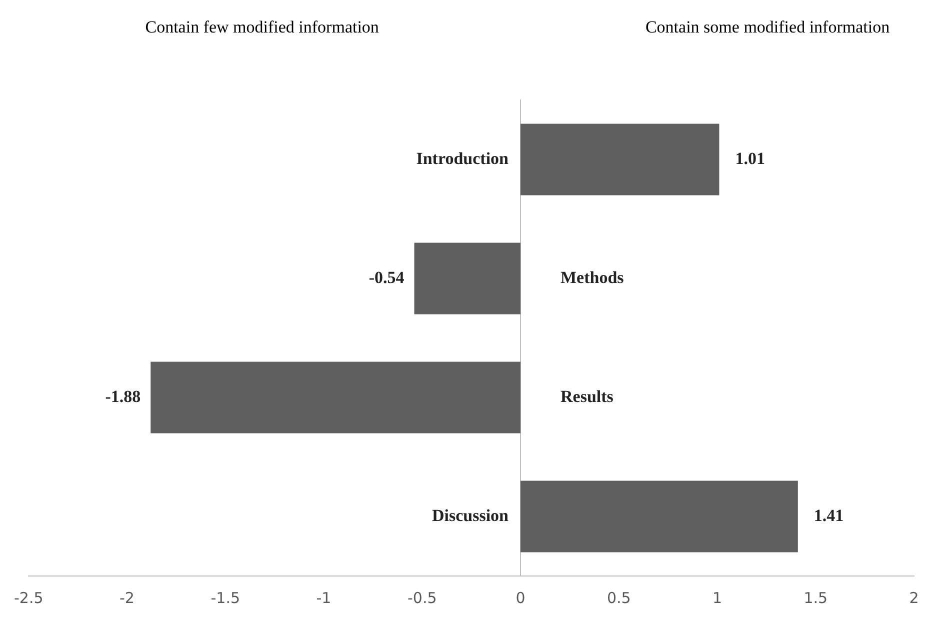  I want to click on x-tick-label: -1, so click(324, 597).